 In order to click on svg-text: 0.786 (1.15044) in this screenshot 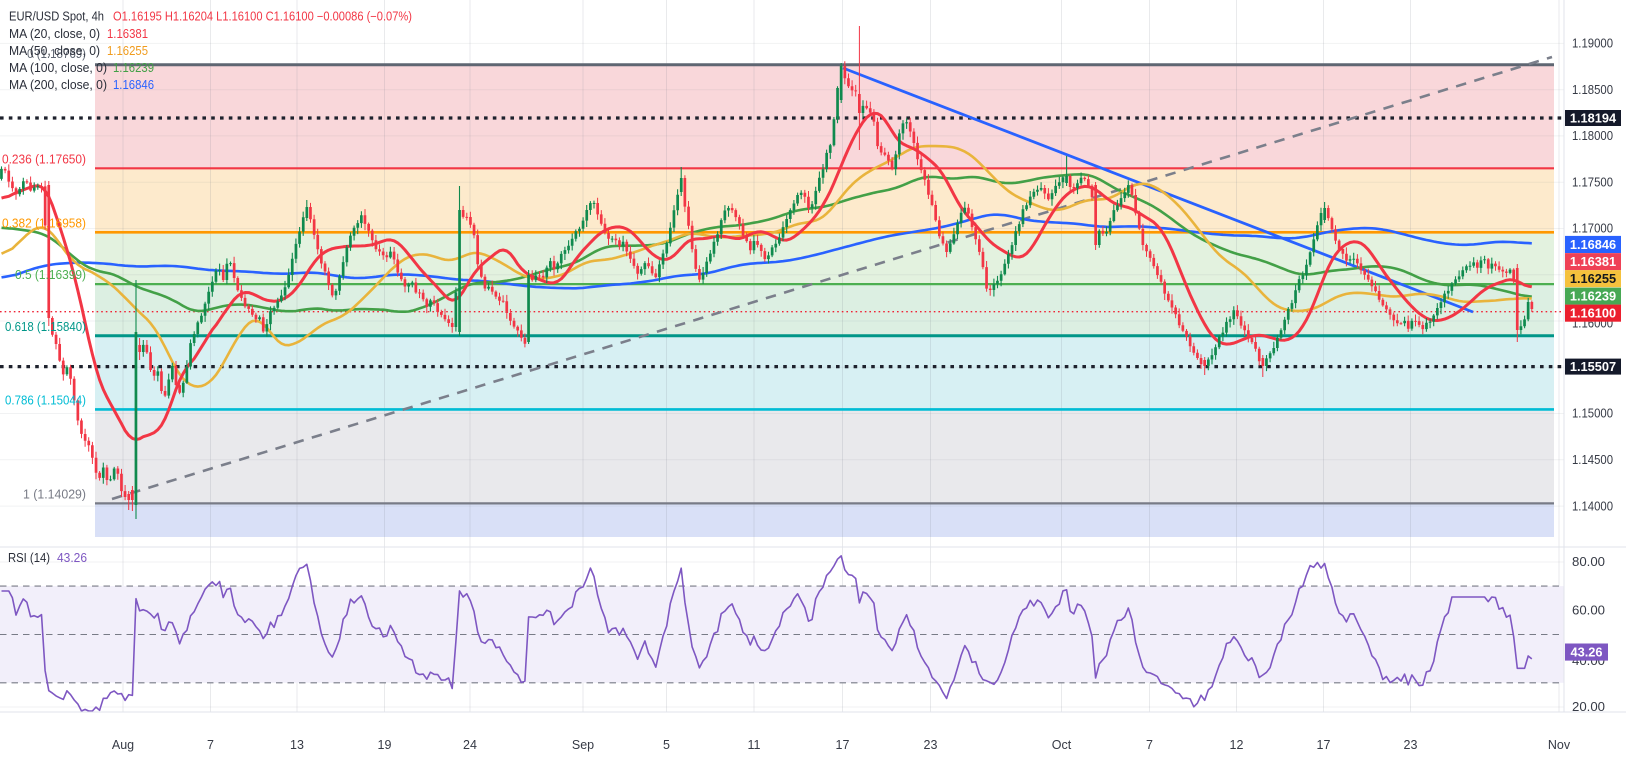, I will do `click(45, 400)`.